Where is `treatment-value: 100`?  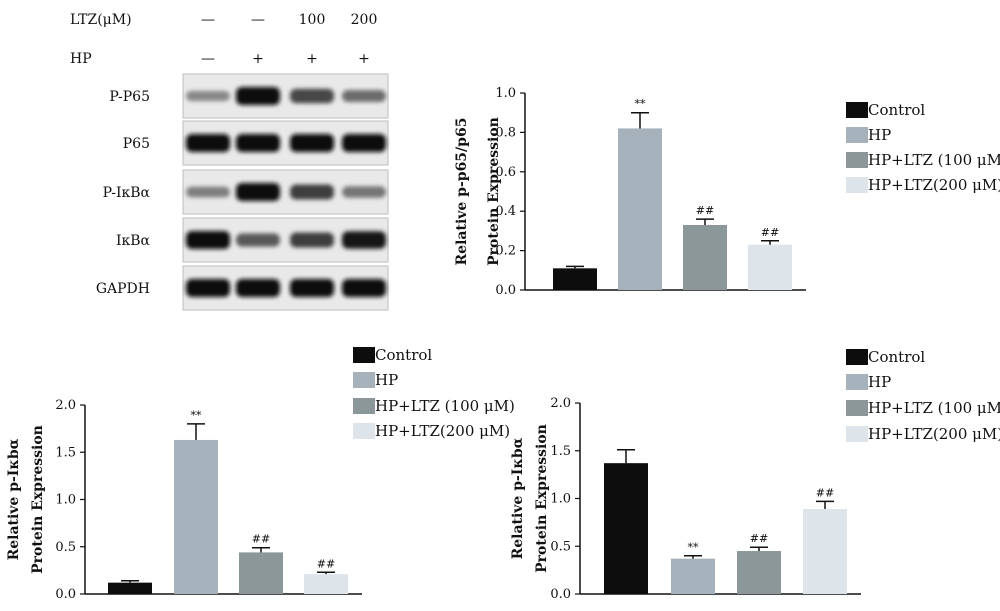 treatment-value: 100 is located at coordinates (312, 20).